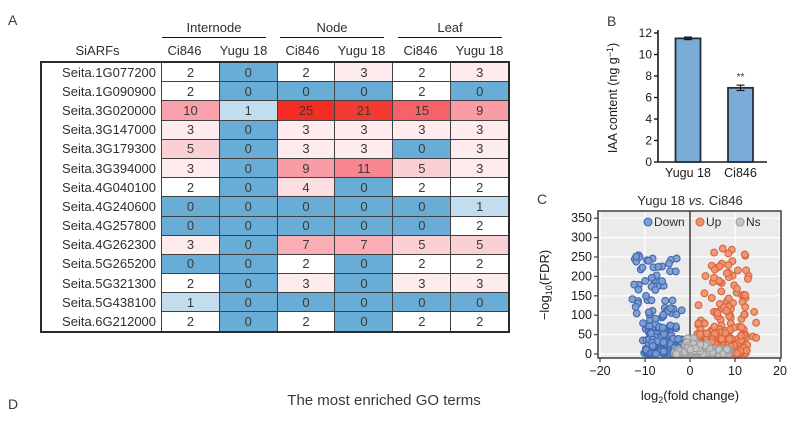 The height and width of the screenshot is (425, 800). I want to click on heatmap-cell: 7, so click(306, 244).